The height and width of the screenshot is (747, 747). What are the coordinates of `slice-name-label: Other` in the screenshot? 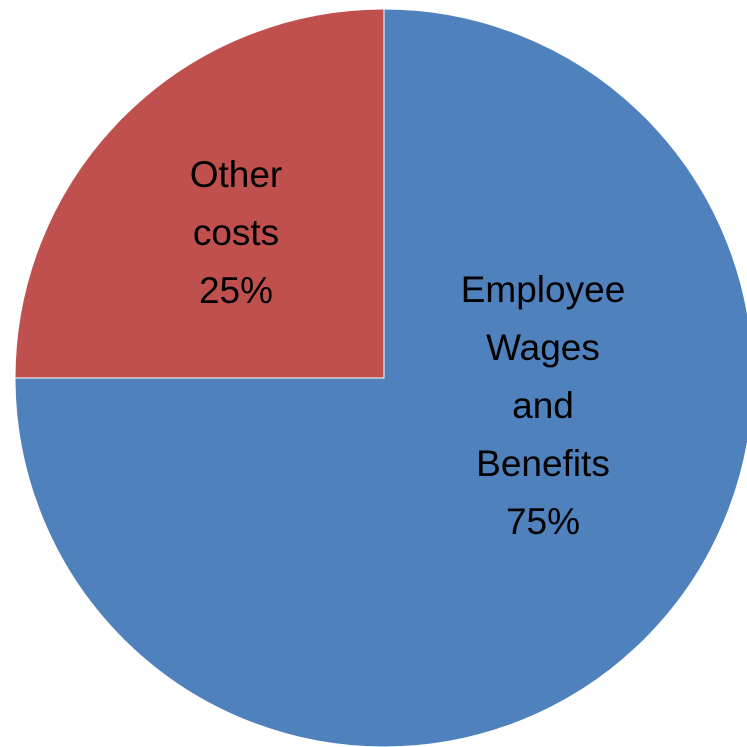 It's located at (236, 174).